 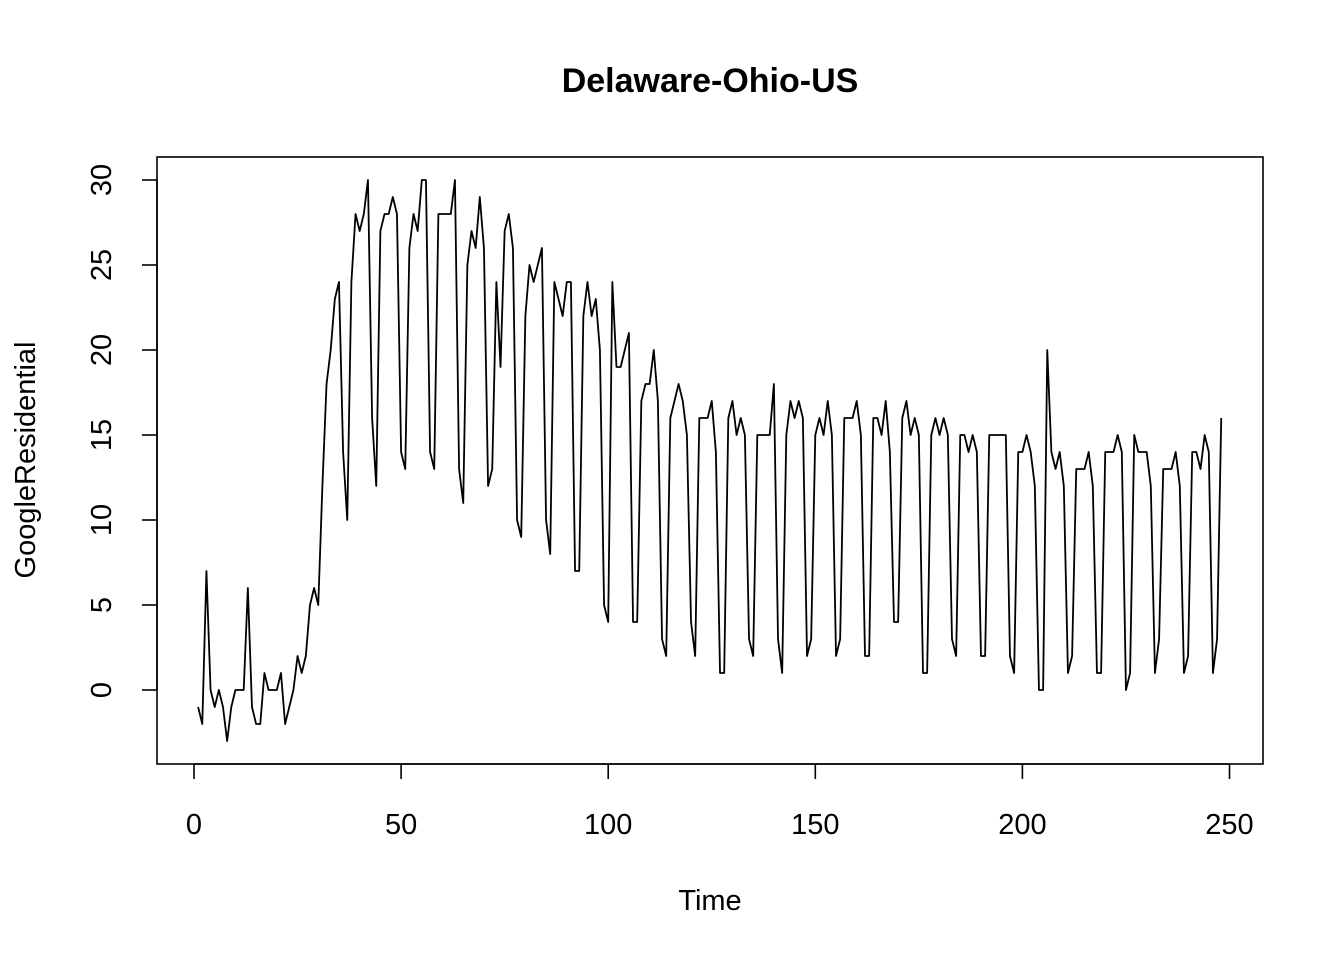 I want to click on x-tick-label: 200, so click(x=1022, y=825).